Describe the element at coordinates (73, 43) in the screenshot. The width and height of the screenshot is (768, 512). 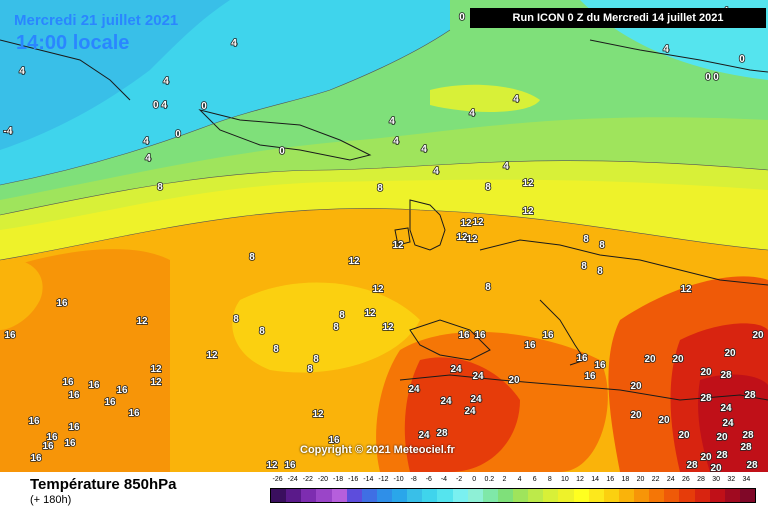
I see `local-time: 14:00 locale` at that location.